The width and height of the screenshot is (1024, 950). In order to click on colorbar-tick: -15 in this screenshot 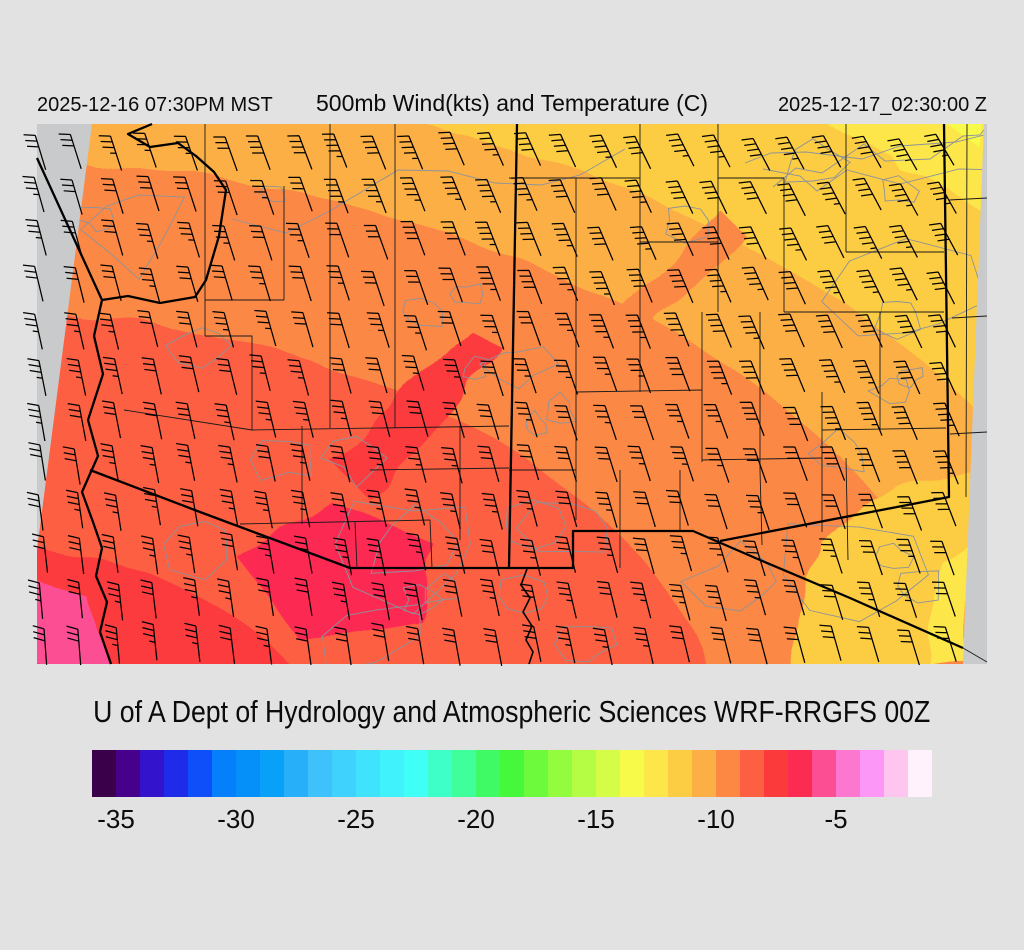, I will do `click(596, 819)`.